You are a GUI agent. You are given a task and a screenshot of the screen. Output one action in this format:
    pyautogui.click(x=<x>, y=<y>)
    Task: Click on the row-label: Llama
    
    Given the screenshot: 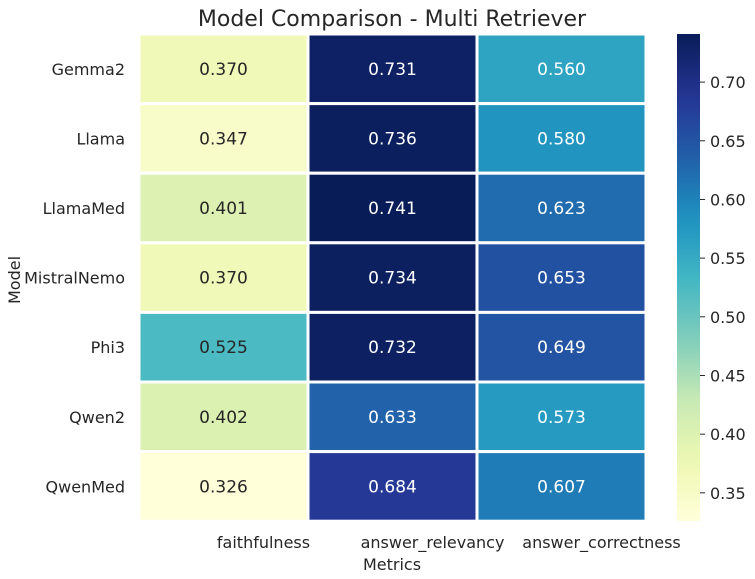 What is the action you would take?
    pyautogui.click(x=100, y=138)
    